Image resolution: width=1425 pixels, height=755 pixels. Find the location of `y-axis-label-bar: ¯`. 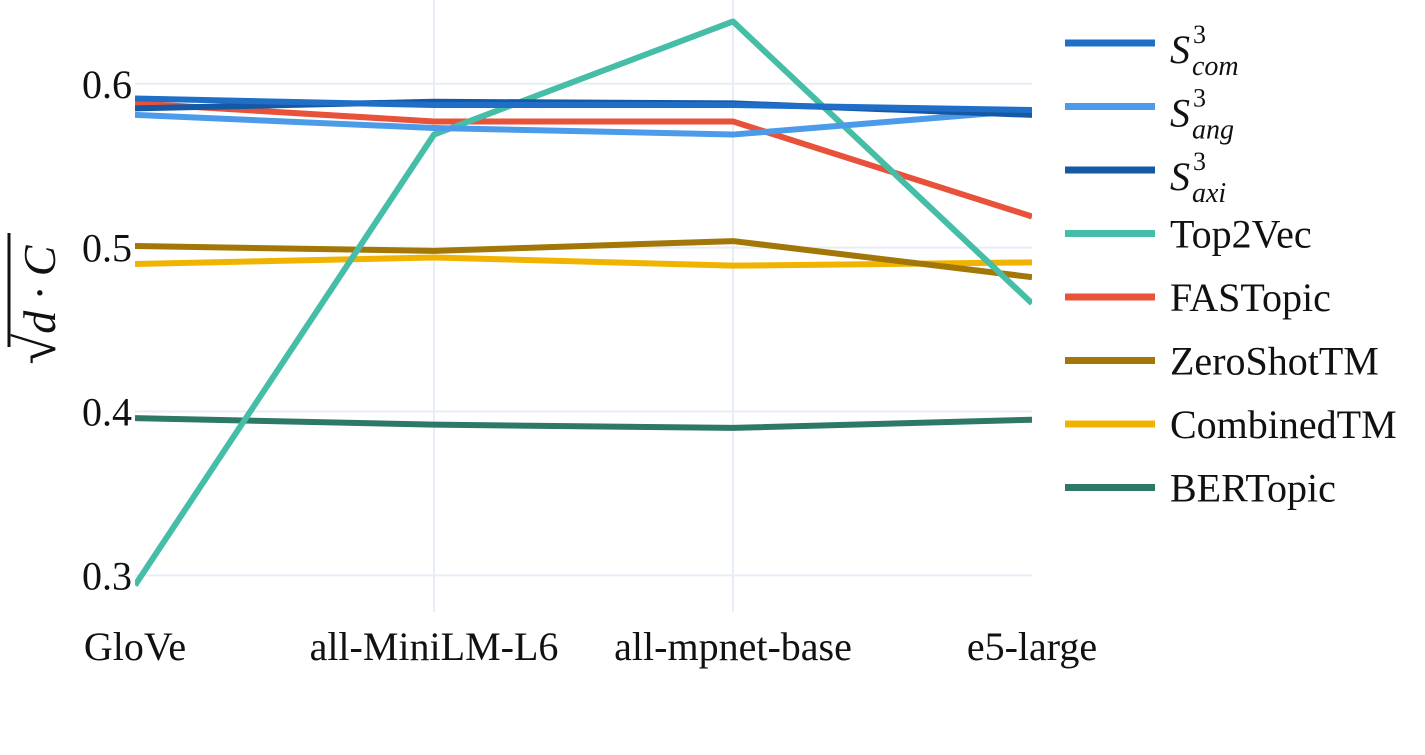

y-axis-label-bar: ¯ is located at coordinates (17, 255).